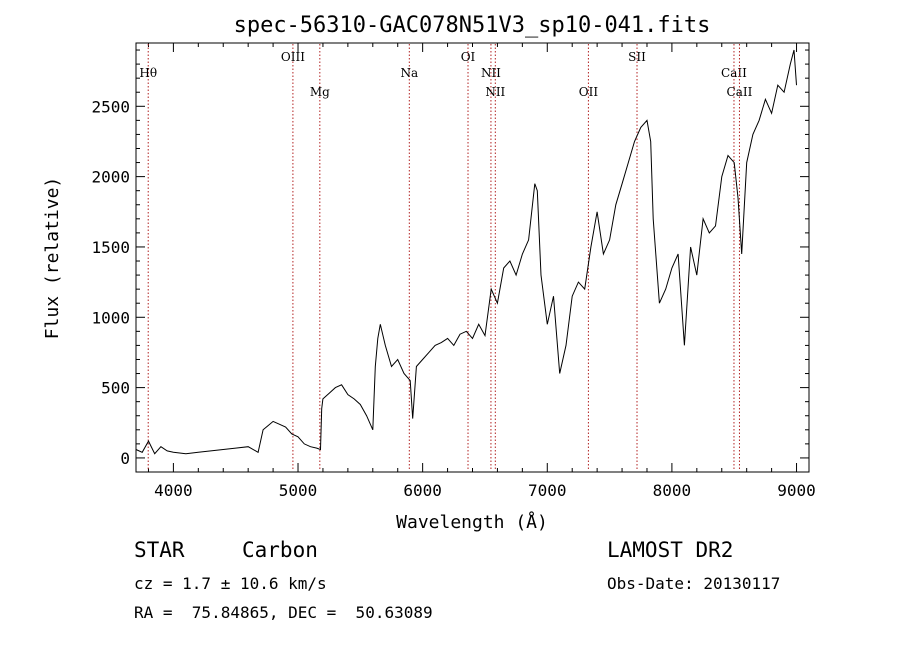 This screenshot has height=649, width=900. What do you see at coordinates (694, 583) in the screenshot?
I see `observation-date: Obs-Date: 20130117` at bounding box center [694, 583].